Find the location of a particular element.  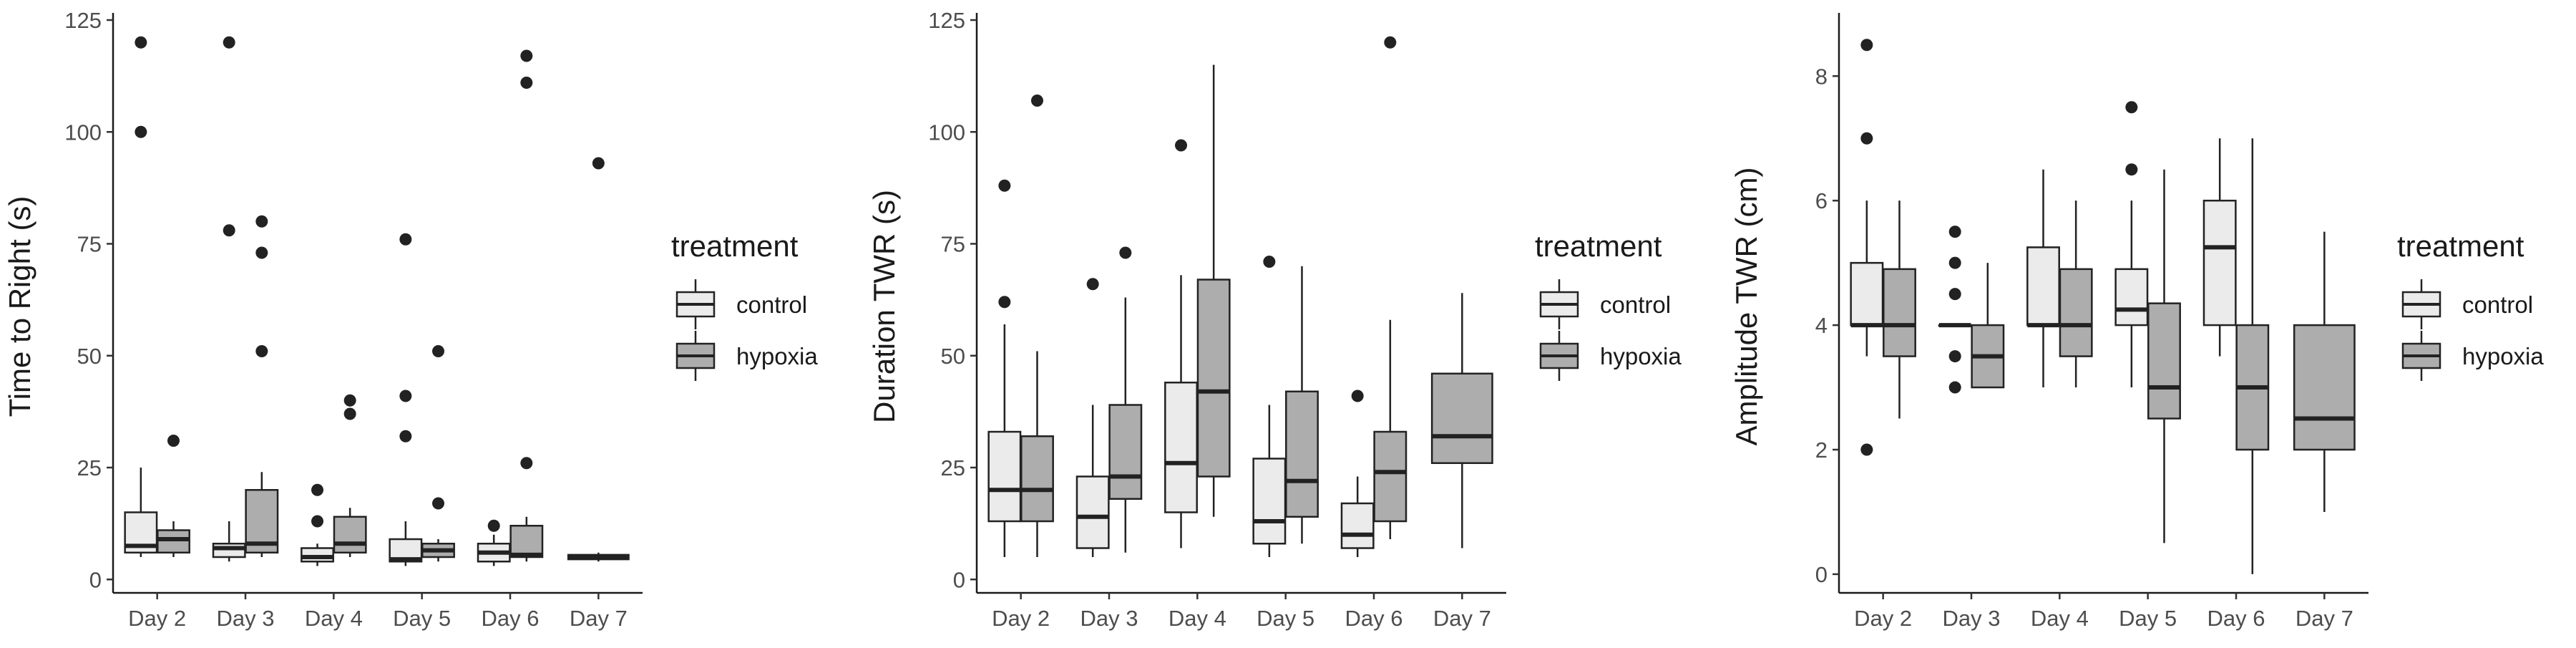

y-tick-label: 25 is located at coordinates (953, 468).